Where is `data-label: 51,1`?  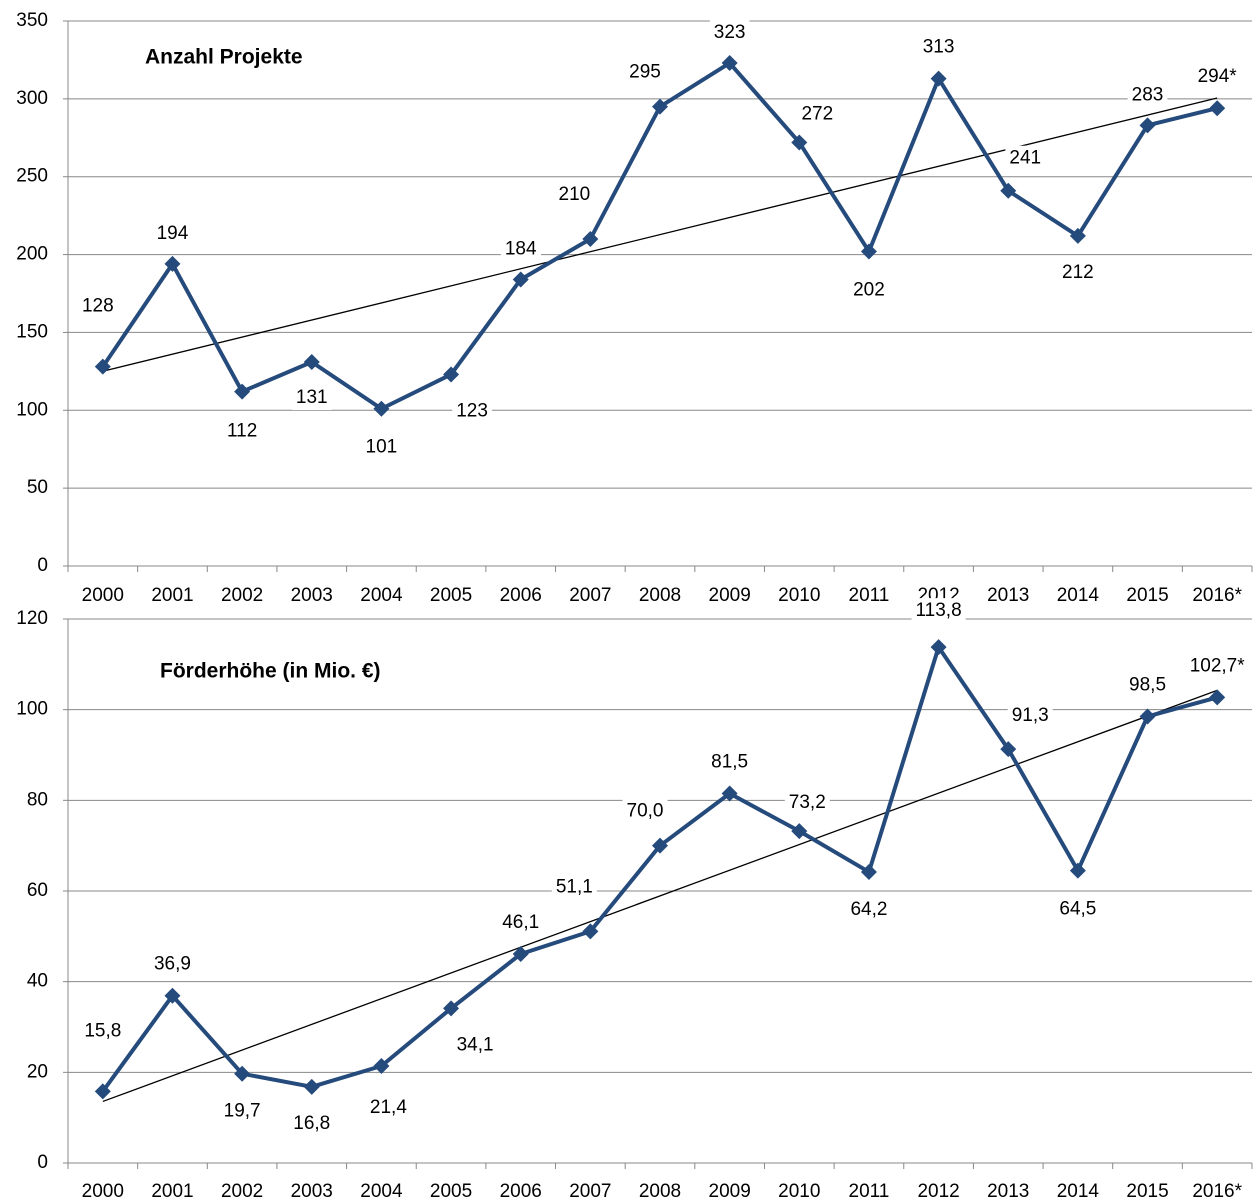
data-label: 51,1 is located at coordinates (574, 886).